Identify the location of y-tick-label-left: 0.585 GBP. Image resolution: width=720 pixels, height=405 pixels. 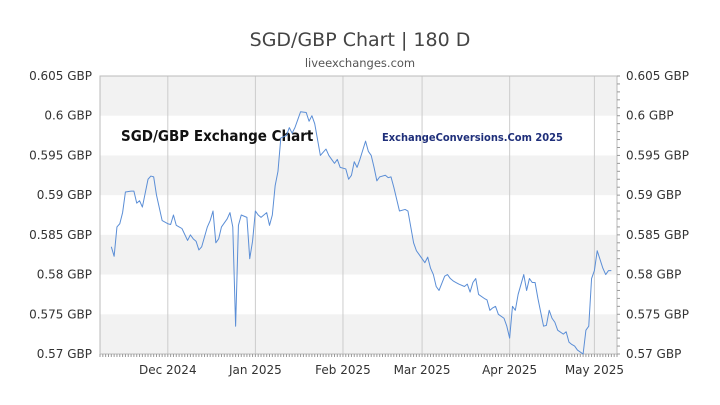
(60, 235).